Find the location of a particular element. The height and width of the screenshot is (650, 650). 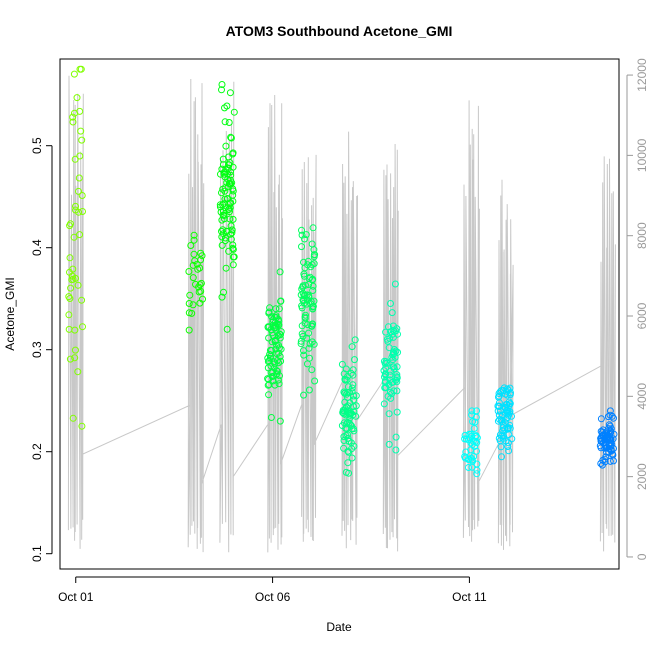

y-axis-label: Acetone_GMI is located at coordinates (10, 313).